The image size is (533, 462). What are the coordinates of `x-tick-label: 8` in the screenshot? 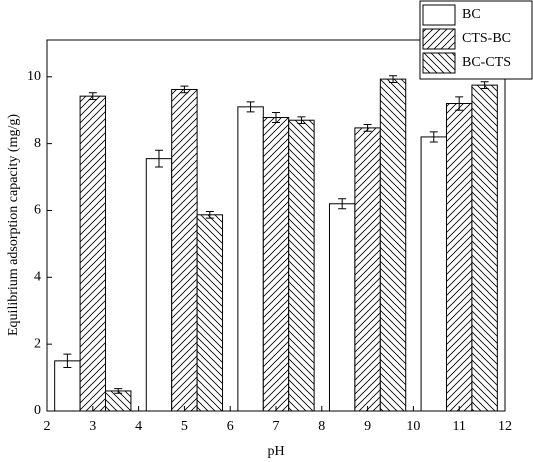 It's located at (321, 426).